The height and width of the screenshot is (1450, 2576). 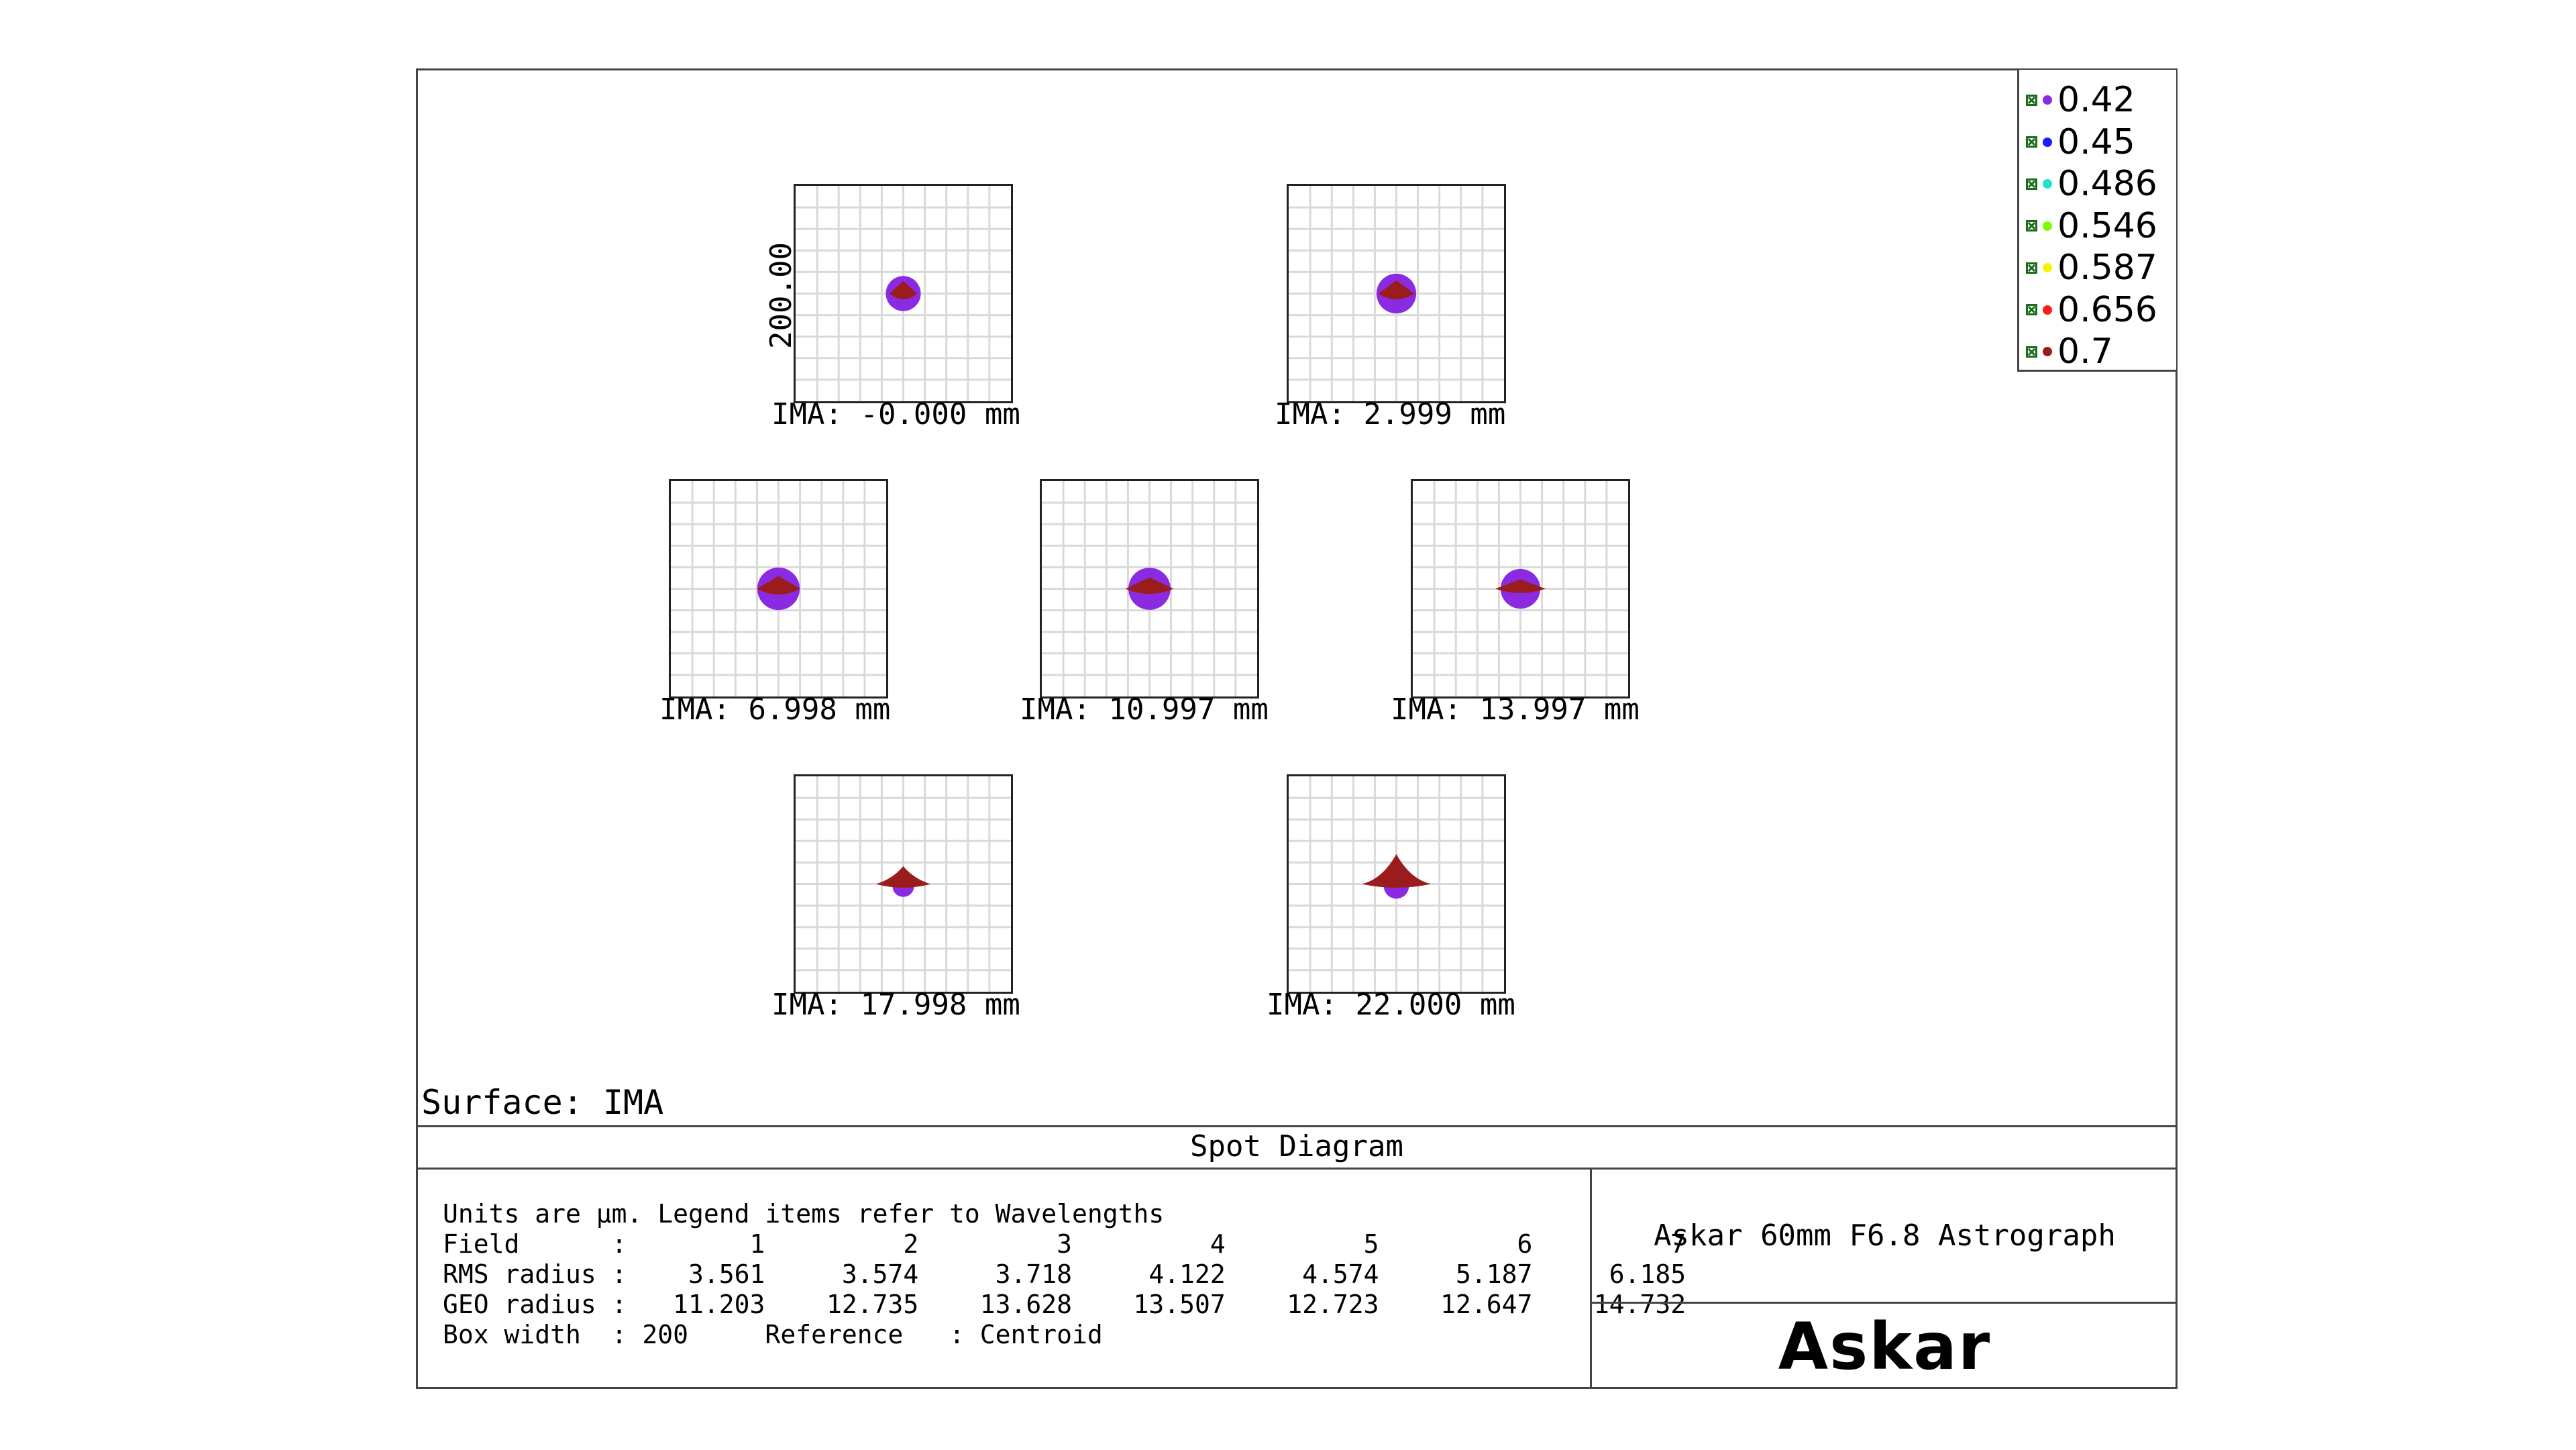 I want to click on legend-label: 0.546, so click(x=2107, y=225).